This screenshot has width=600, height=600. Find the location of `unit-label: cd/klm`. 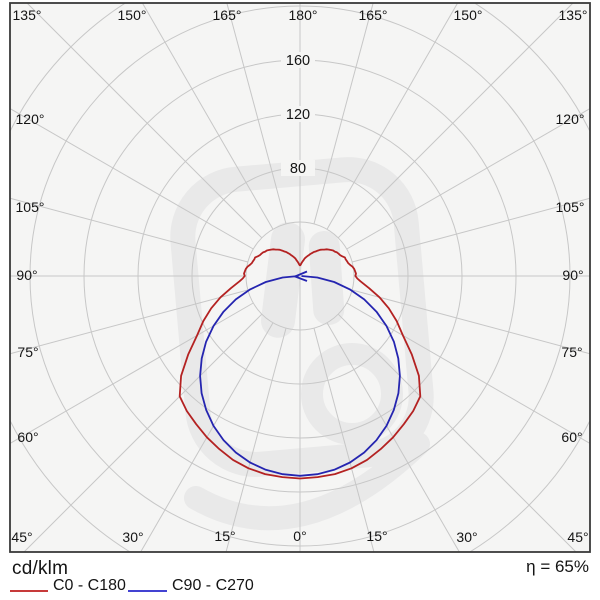

unit-label: cd/klm is located at coordinates (40, 568).